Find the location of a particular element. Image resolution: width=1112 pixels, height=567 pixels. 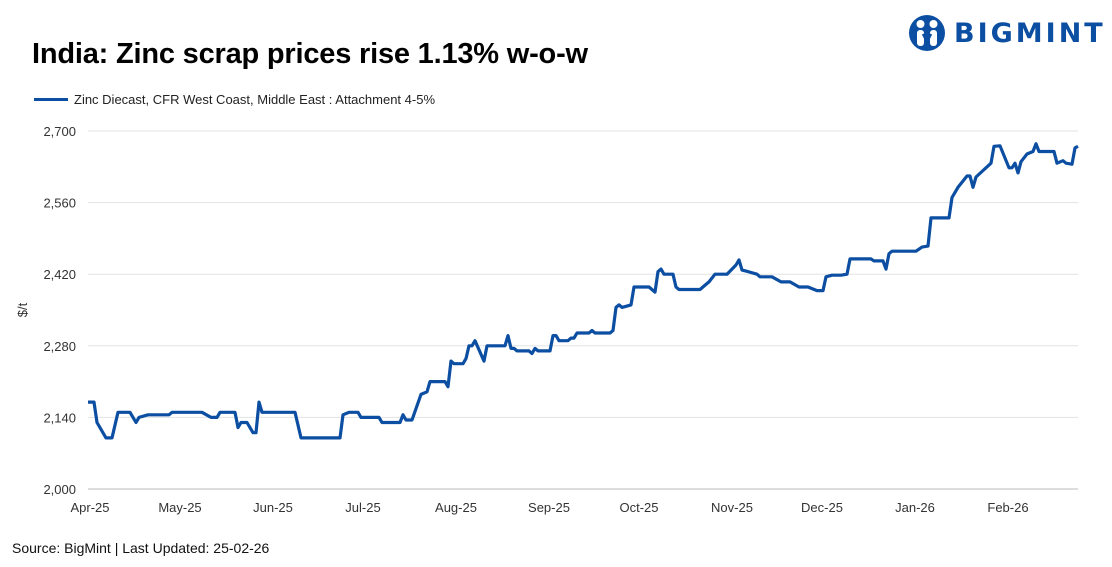

y-tick-label: 2,420 is located at coordinates (59, 274).